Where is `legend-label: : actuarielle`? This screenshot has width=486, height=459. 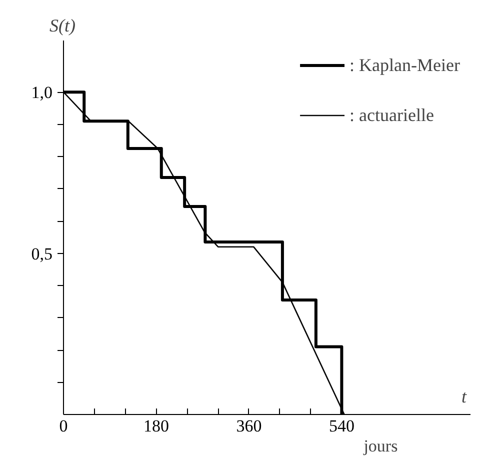
legend-label: : actuarielle is located at coordinates (392, 115).